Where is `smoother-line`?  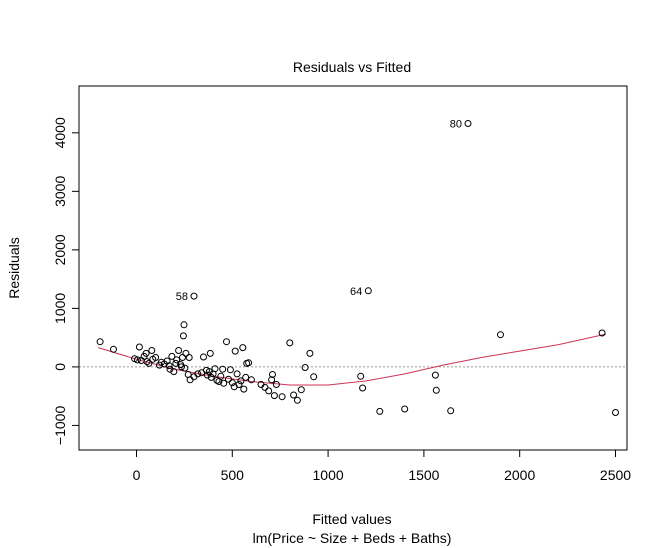 smoother-line is located at coordinates (352, 359).